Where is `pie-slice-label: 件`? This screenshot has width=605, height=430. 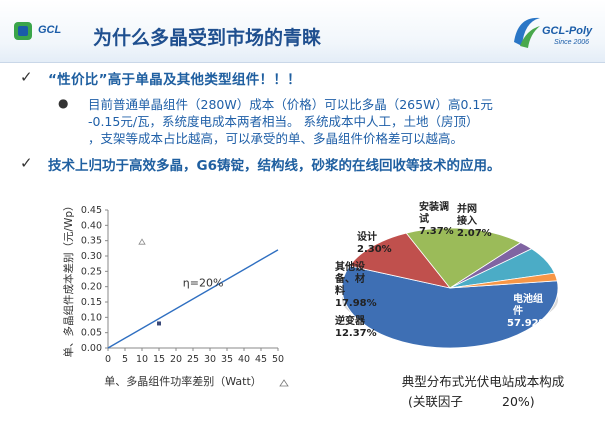 pie-slice-label: 件 is located at coordinates (518, 310).